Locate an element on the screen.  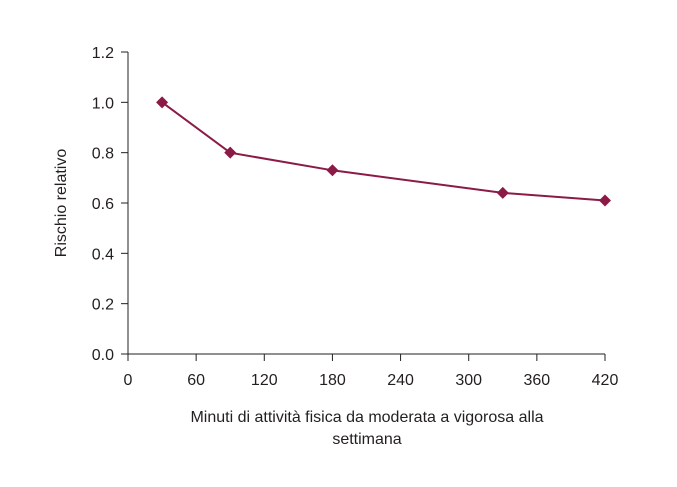
y-tick-label: 1.2 is located at coordinates (103, 53).